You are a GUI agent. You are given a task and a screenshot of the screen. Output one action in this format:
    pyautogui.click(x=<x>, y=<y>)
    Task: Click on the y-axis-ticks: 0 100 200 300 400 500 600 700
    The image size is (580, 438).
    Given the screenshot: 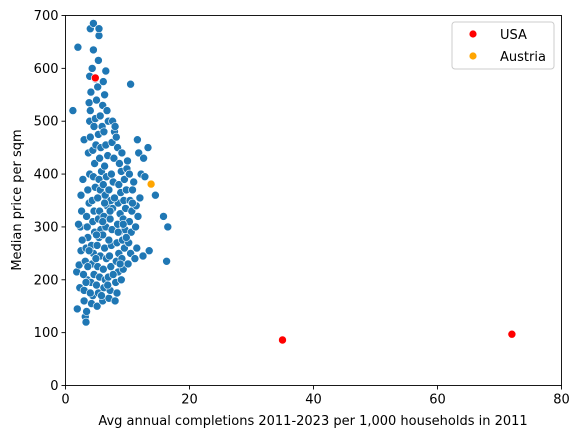 What is the action you would take?
    pyautogui.click(x=50, y=201)
    